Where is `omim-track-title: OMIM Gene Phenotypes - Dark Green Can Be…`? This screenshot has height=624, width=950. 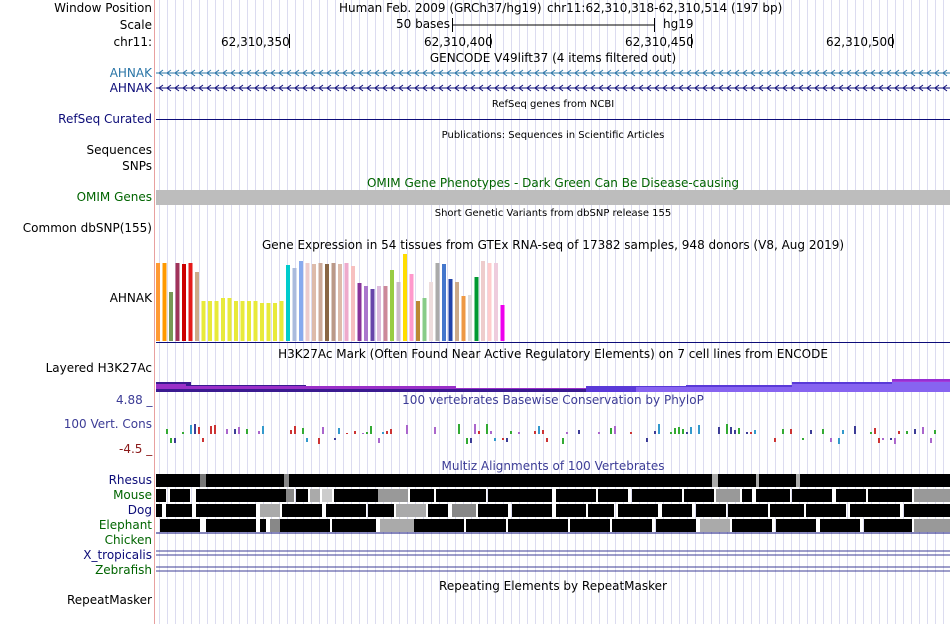 omim-track-title: OMIM Gene Phenotypes - Dark Green Can Be… is located at coordinates (553, 183).